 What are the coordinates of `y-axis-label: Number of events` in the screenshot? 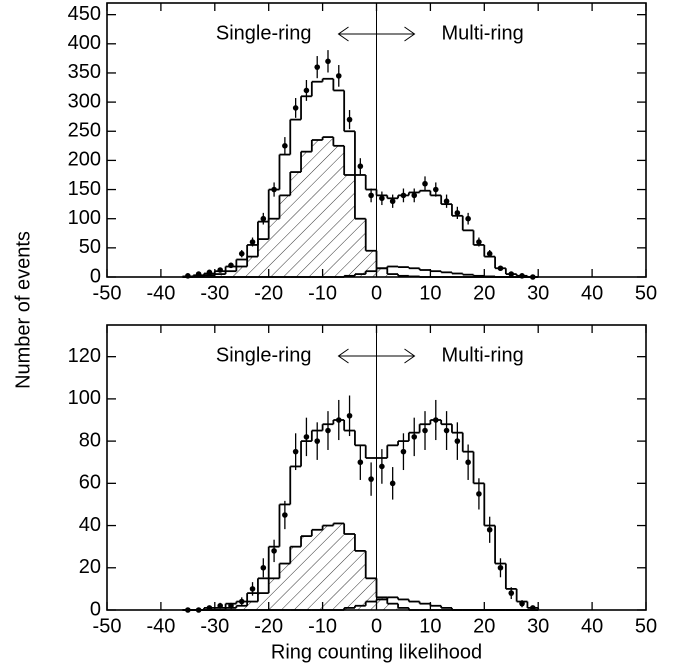 It's located at (23, 310).